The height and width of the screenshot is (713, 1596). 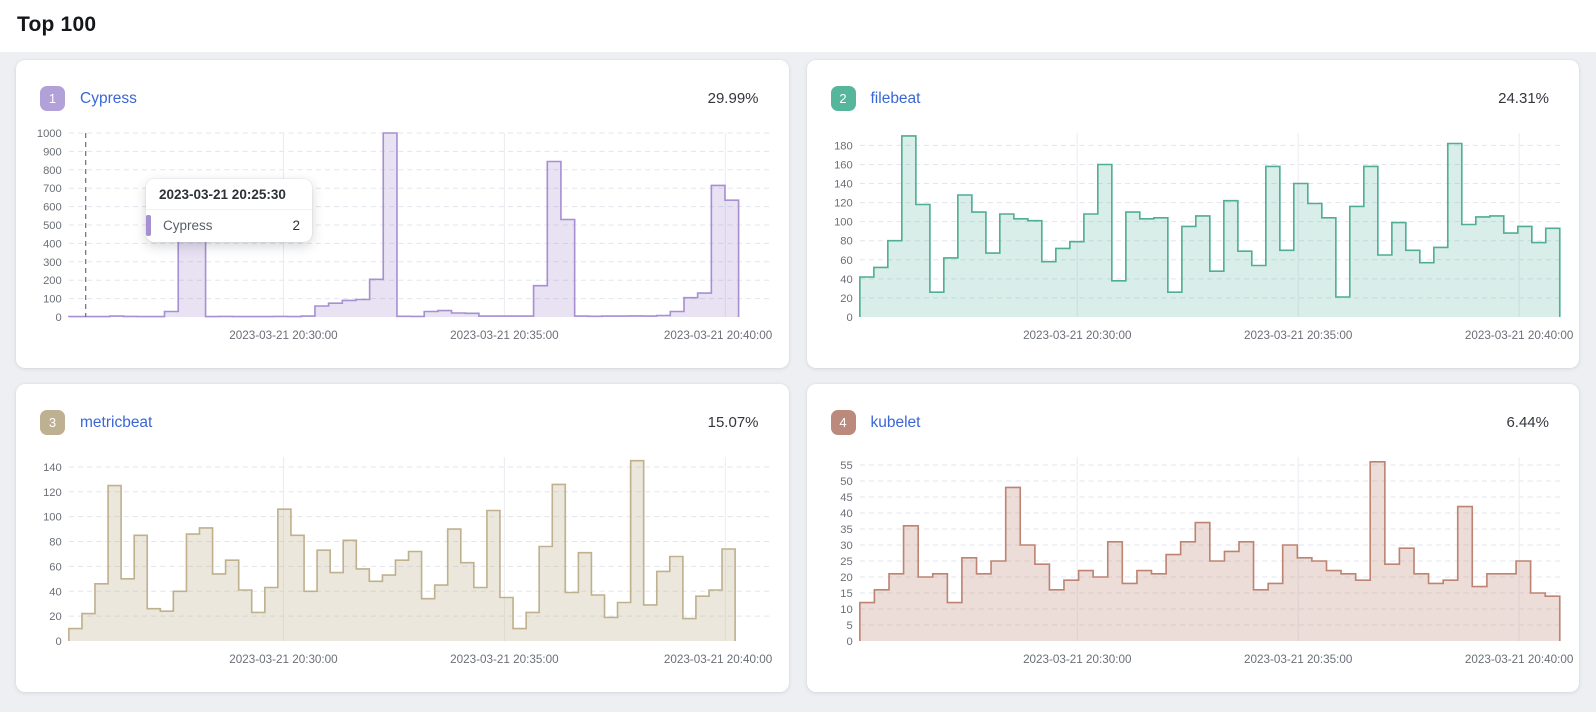 What do you see at coordinates (52, 98) in the screenshot?
I see `rank-badge: 1` at bounding box center [52, 98].